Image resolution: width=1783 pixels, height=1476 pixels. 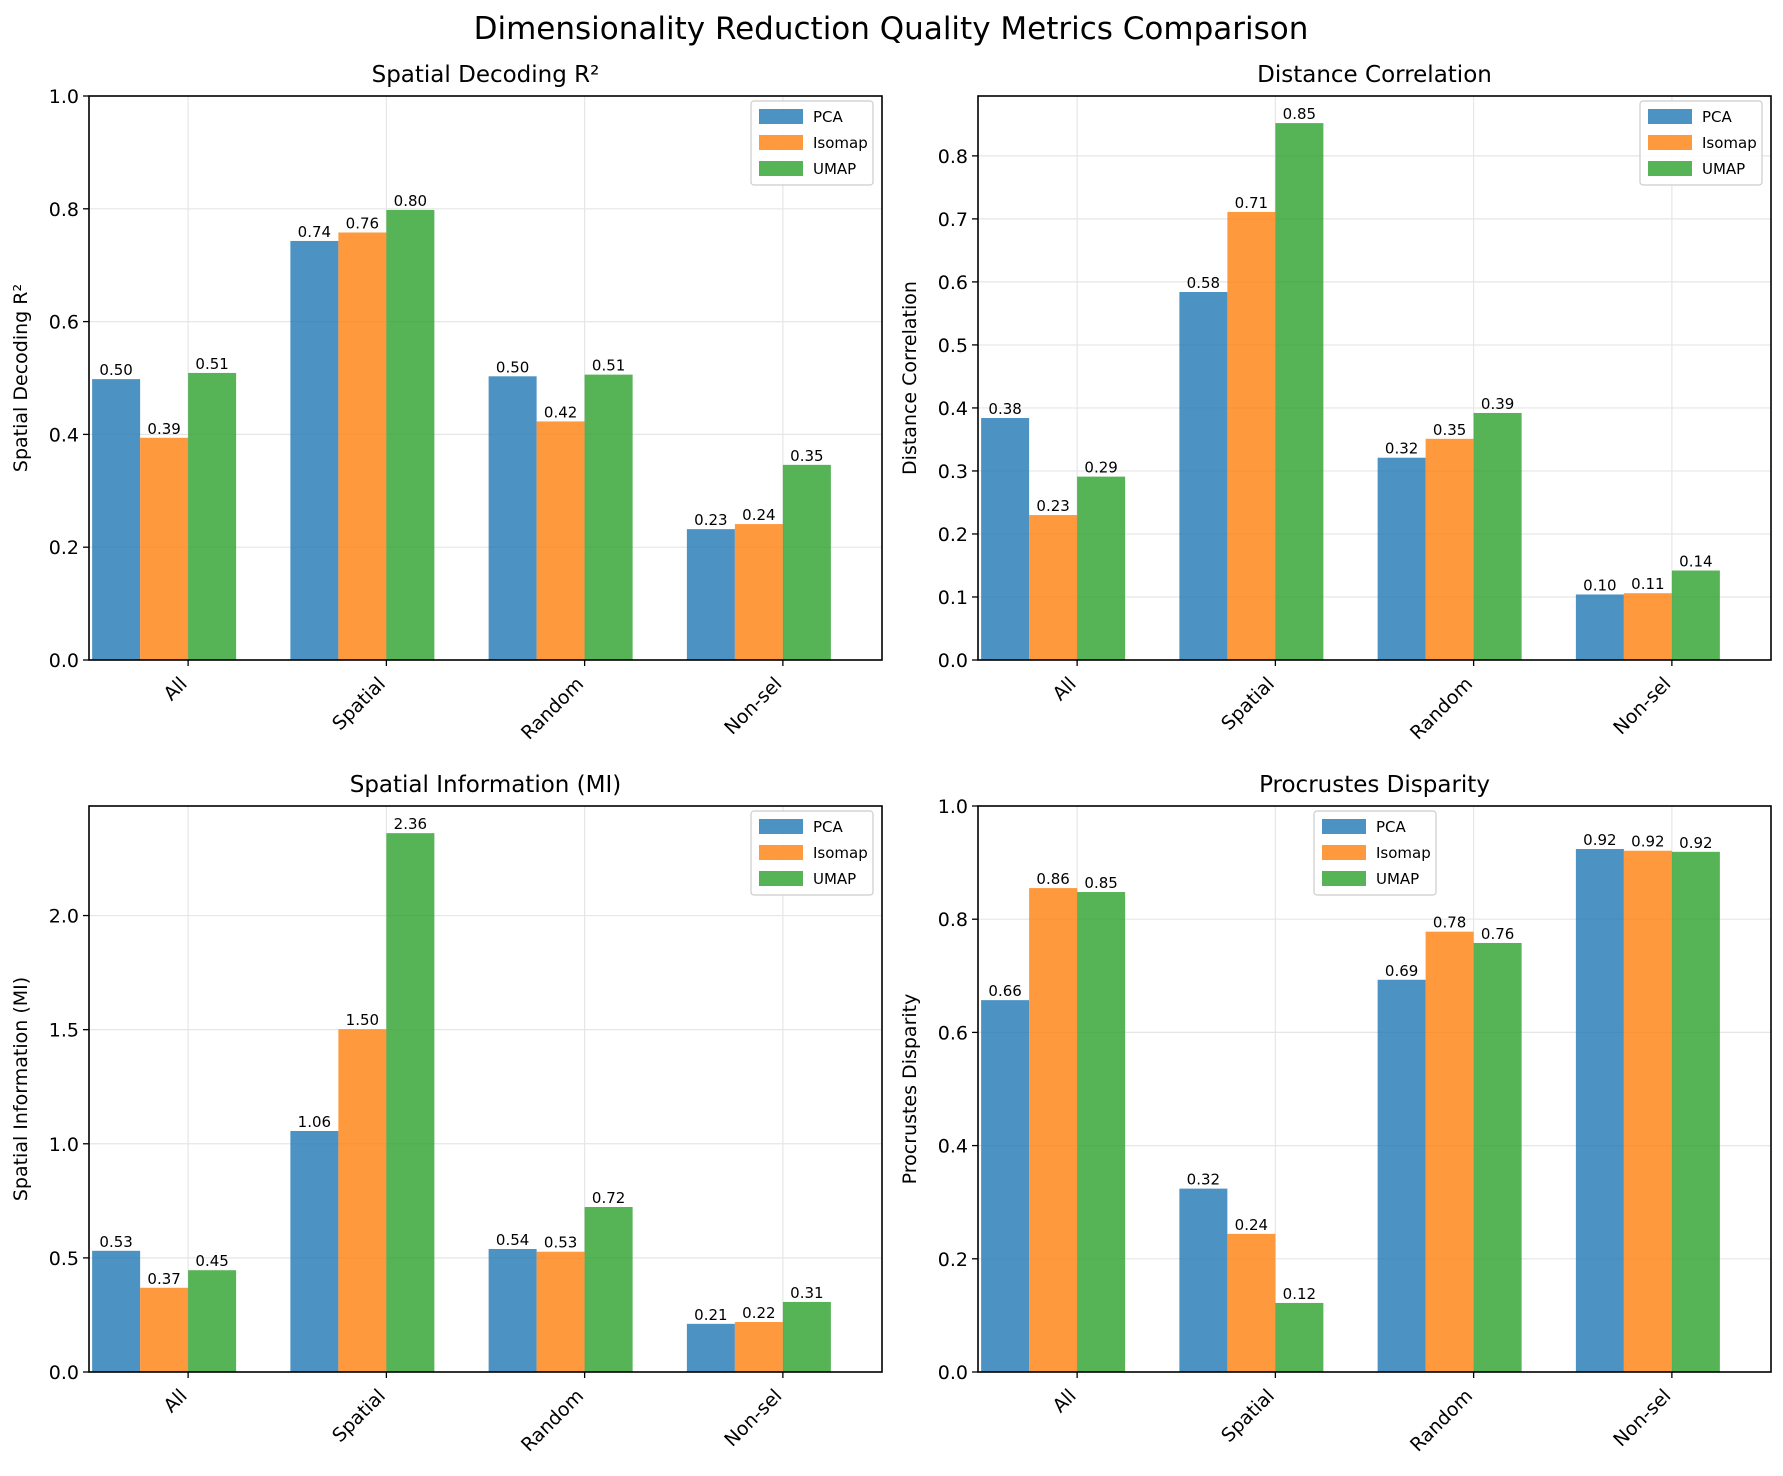 I want to click on x-tick-label: Non-sel, so click(x=1642, y=706).